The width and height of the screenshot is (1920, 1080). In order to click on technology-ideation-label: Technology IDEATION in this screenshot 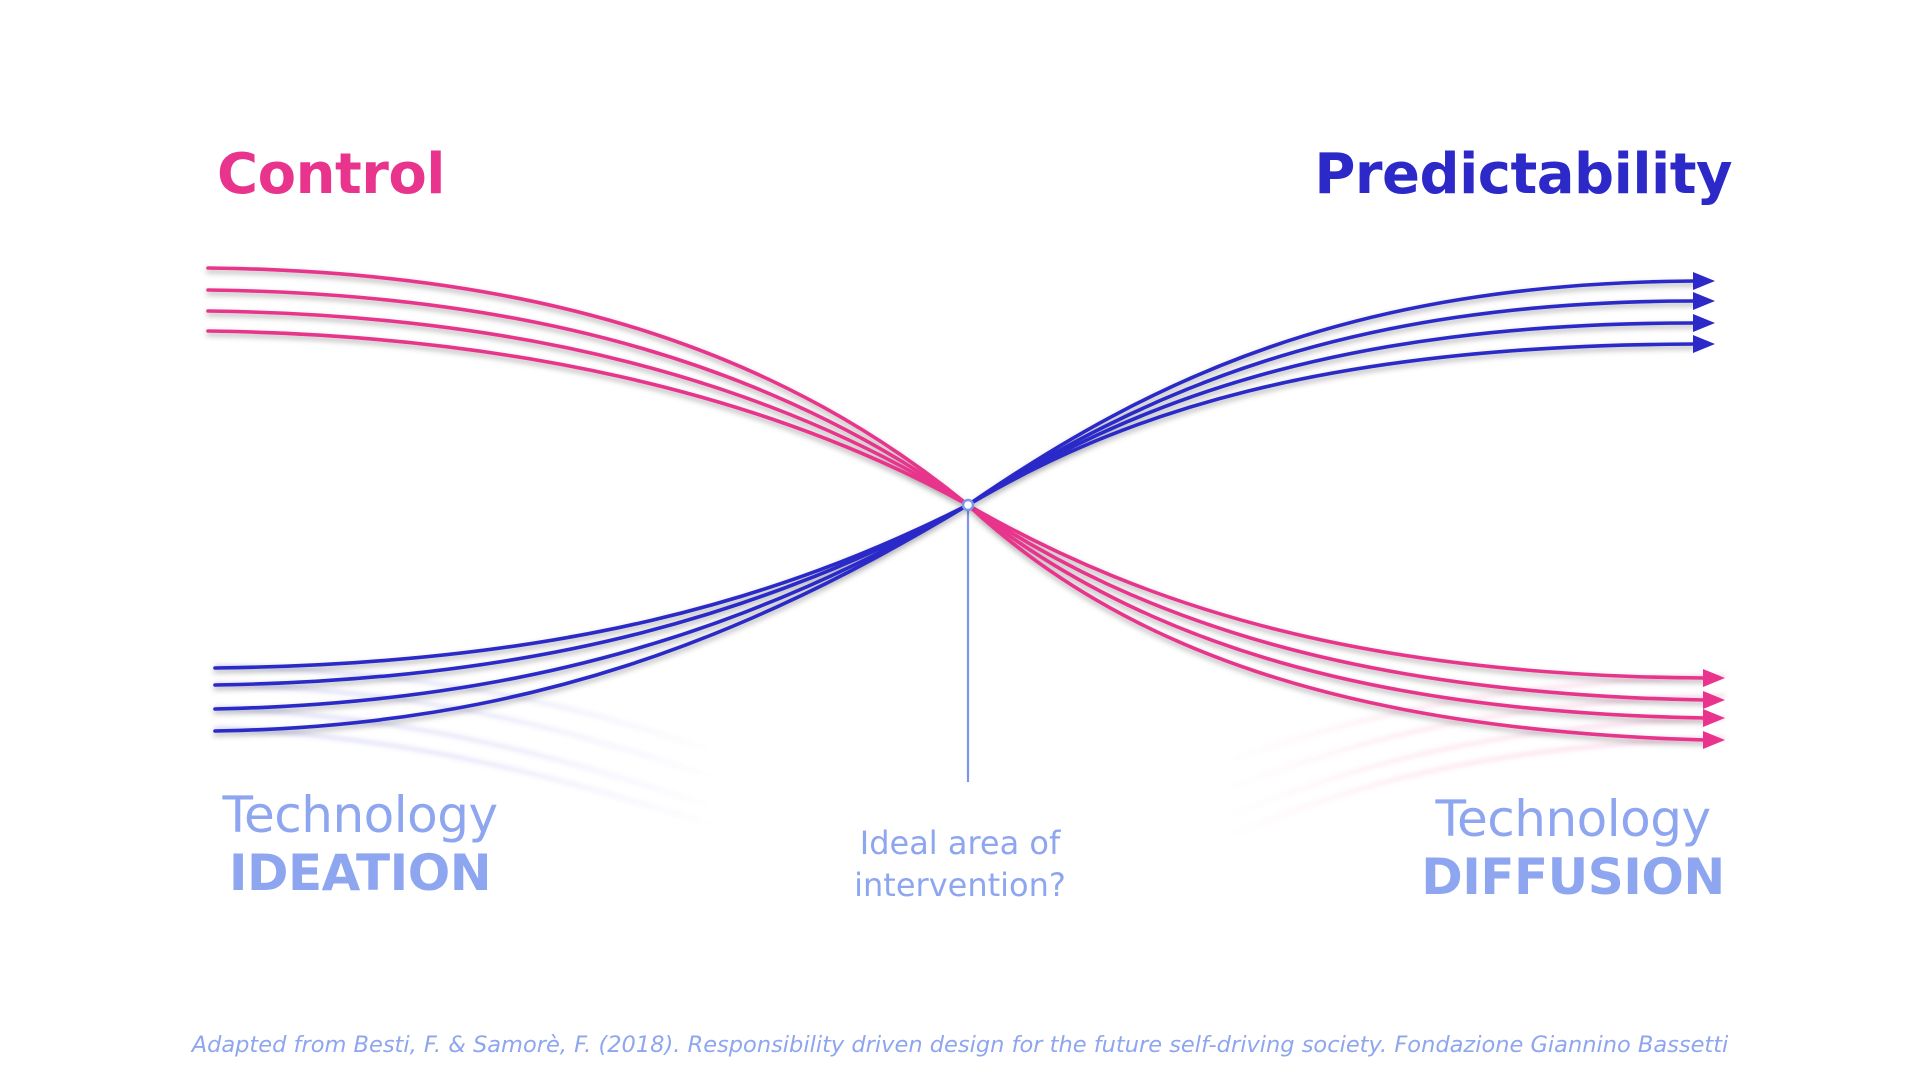, I will do `click(360, 844)`.